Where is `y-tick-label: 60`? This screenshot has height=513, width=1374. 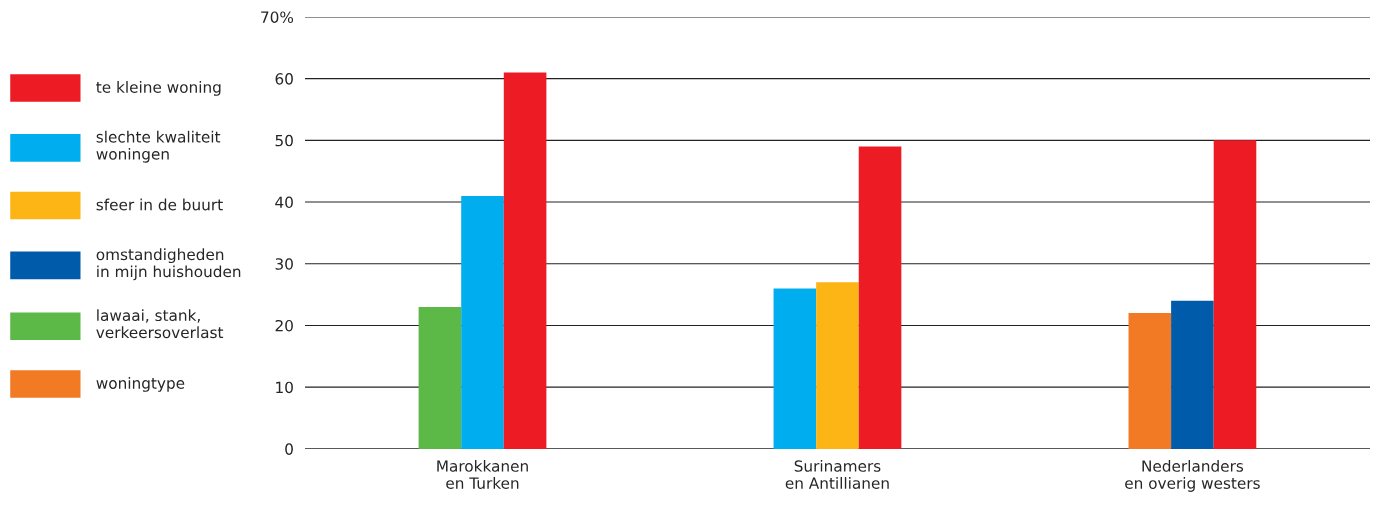 y-tick-label: 60 is located at coordinates (284, 79).